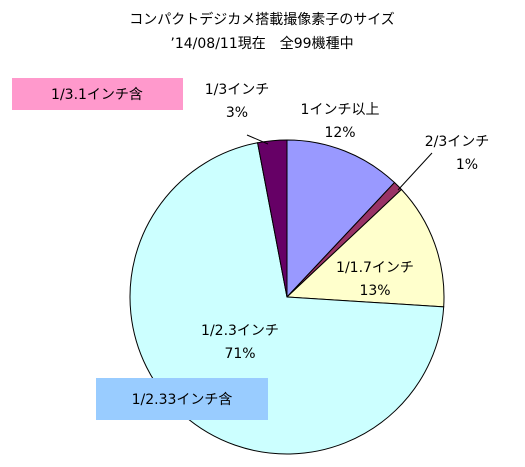  I want to click on chart-title: コンパクトデジカメ搭載撮像素子のサイズ, so click(262, 19).